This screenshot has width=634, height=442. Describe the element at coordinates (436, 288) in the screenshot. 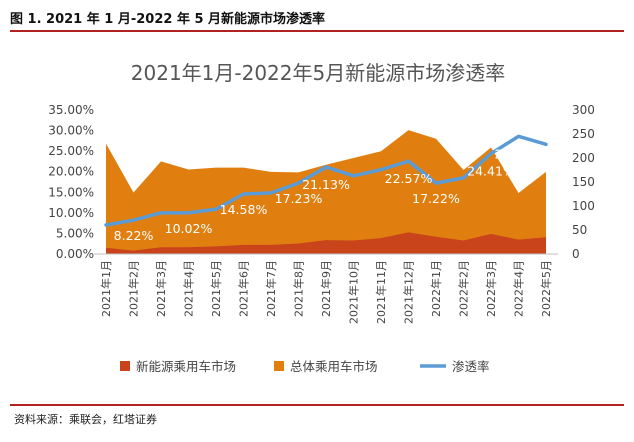

I see `x-tick-label: 2022年1月` at that location.